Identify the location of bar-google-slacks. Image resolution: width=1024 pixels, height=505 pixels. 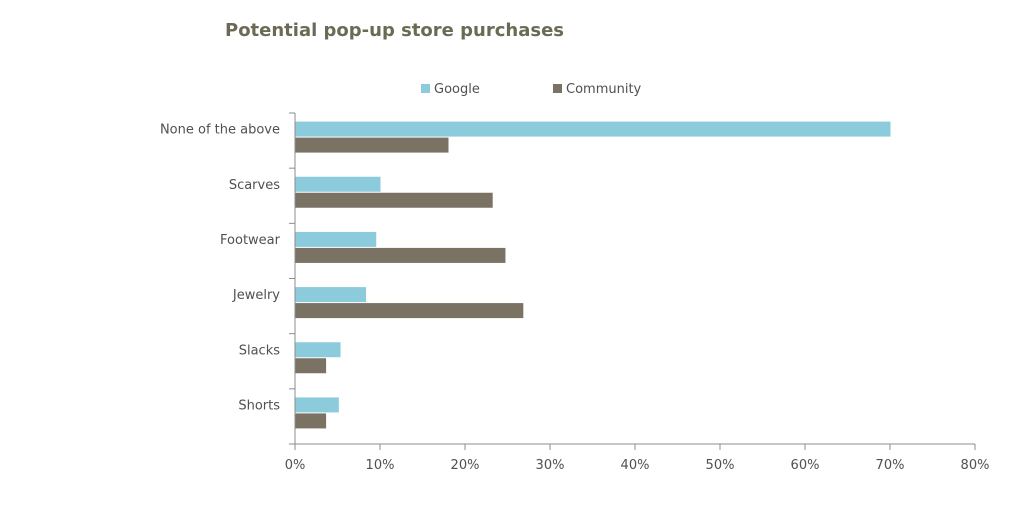
(318, 350).